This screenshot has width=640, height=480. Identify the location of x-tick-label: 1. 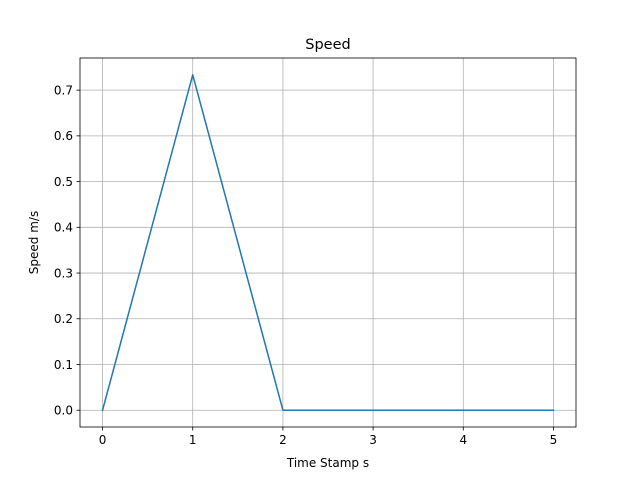
(193, 440).